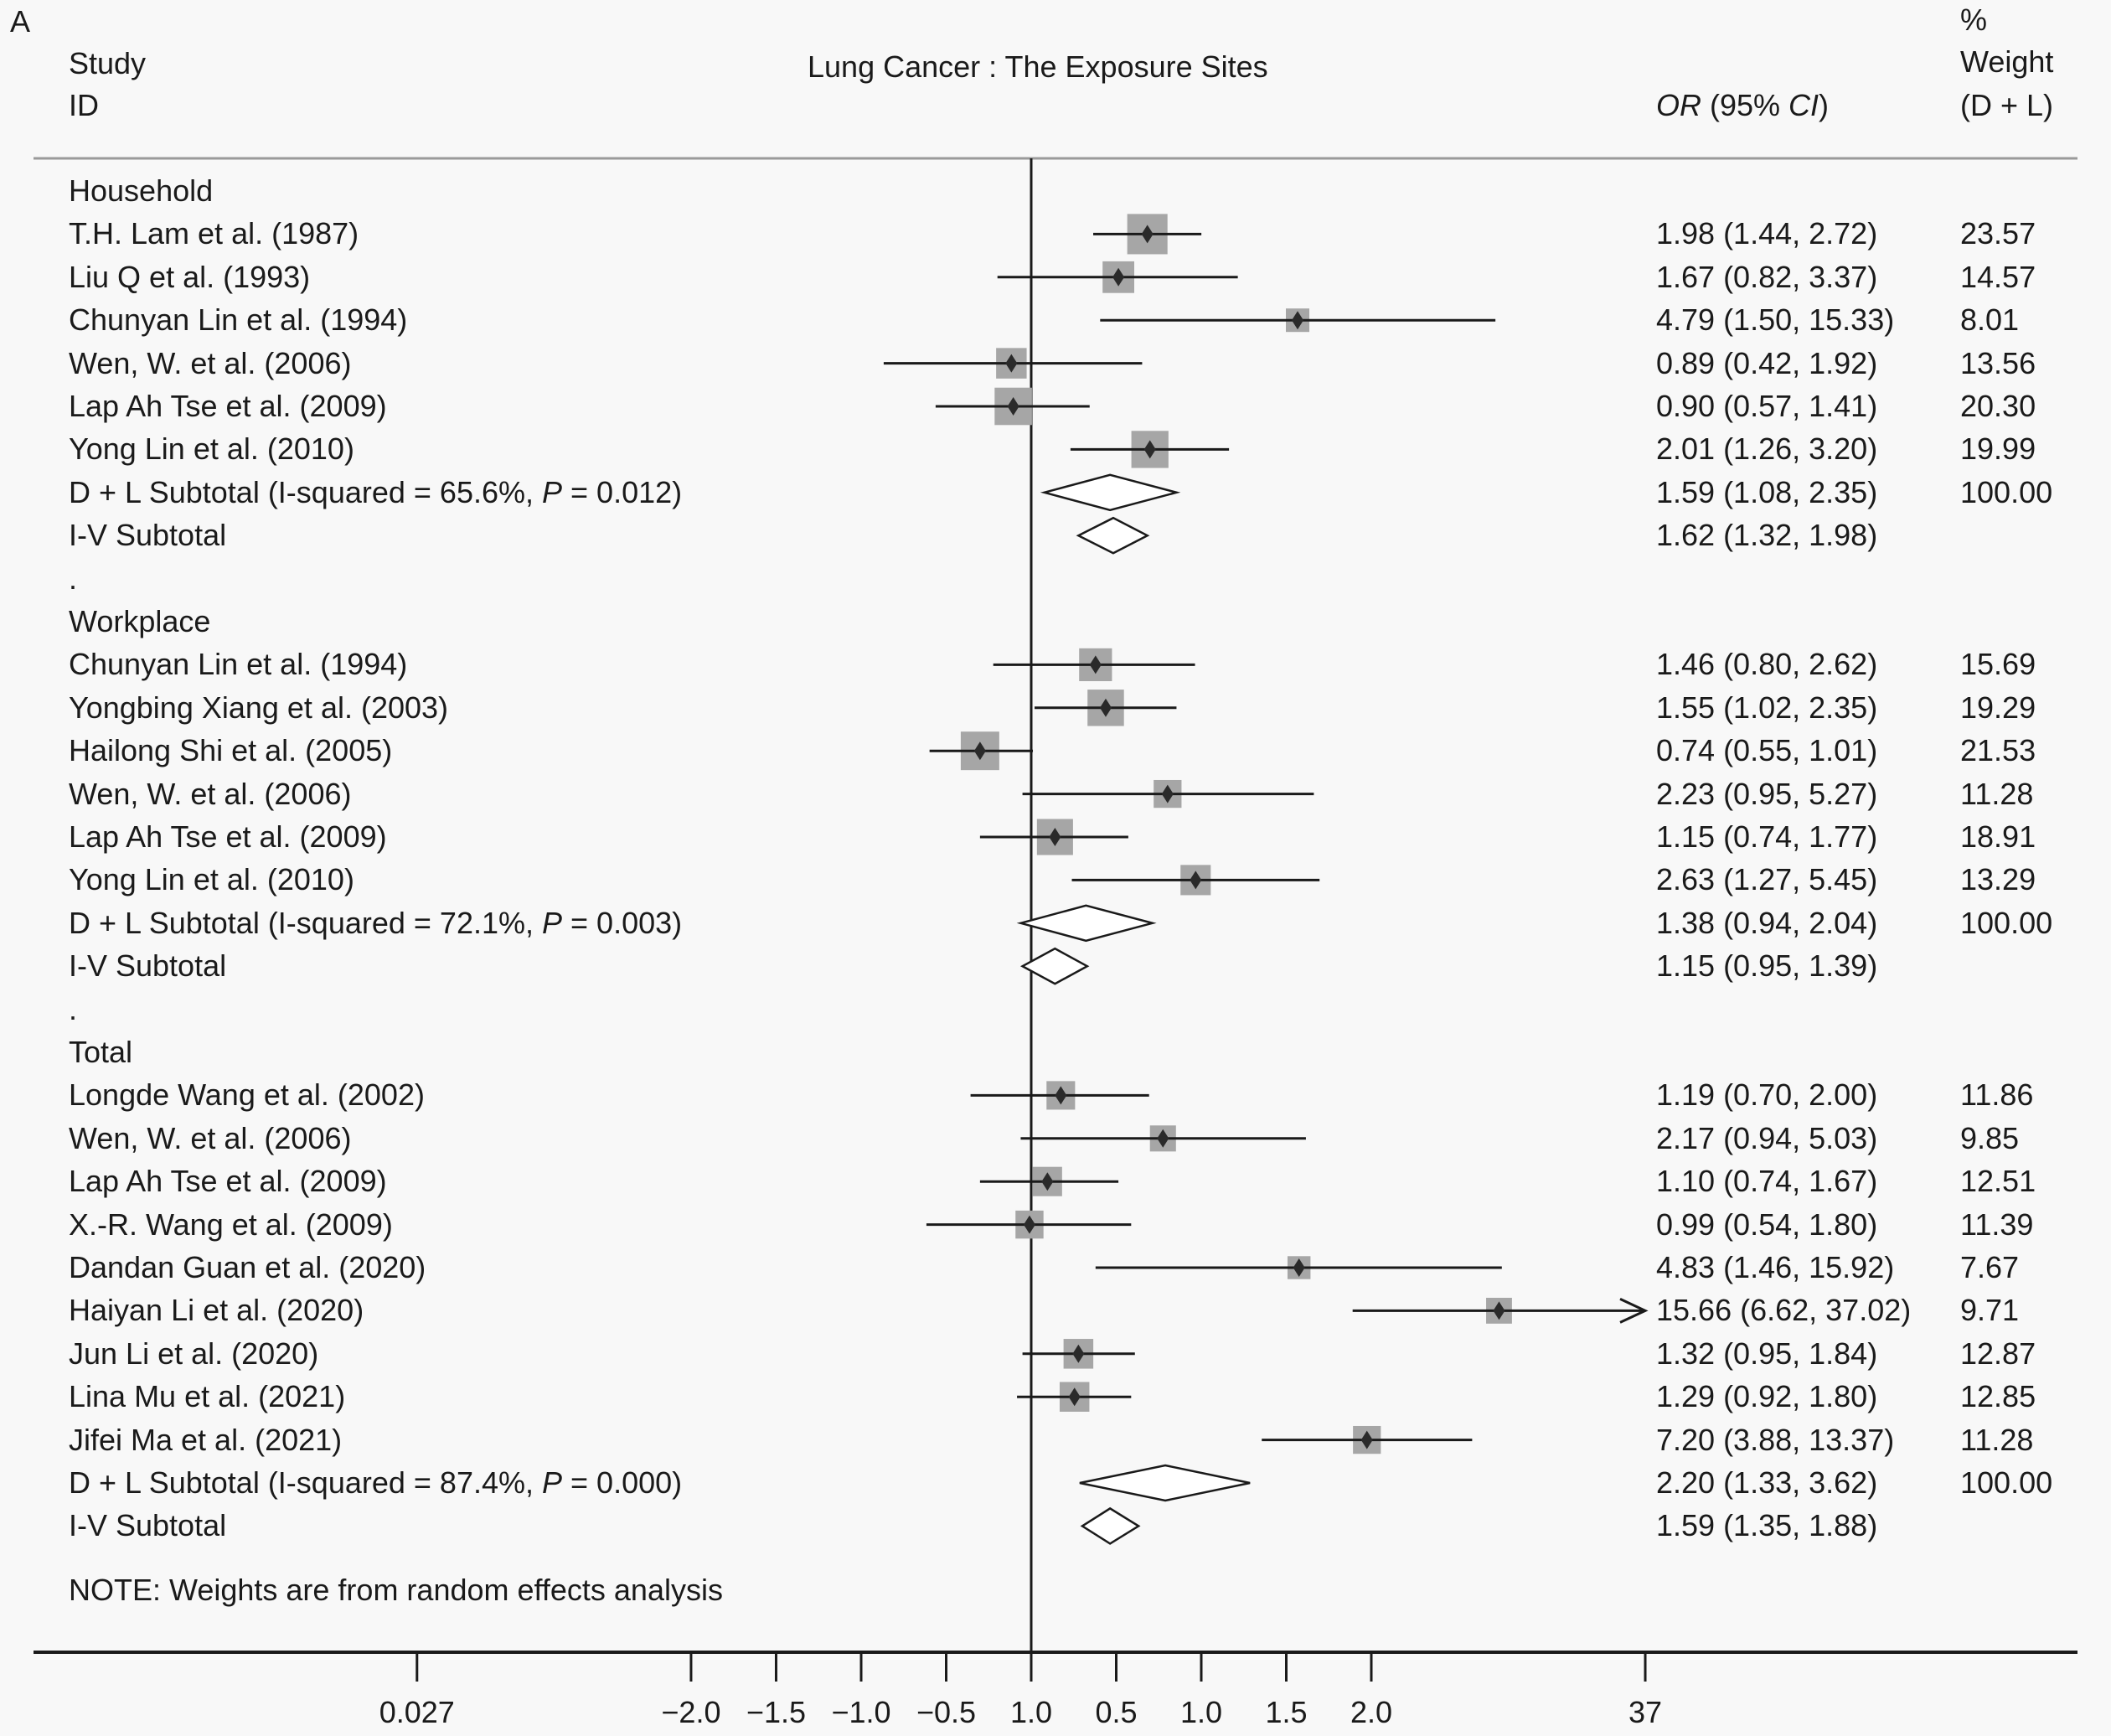 This screenshot has height=1736, width=2111. I want to click on weight-value: 19.29, so click(1998, 707).